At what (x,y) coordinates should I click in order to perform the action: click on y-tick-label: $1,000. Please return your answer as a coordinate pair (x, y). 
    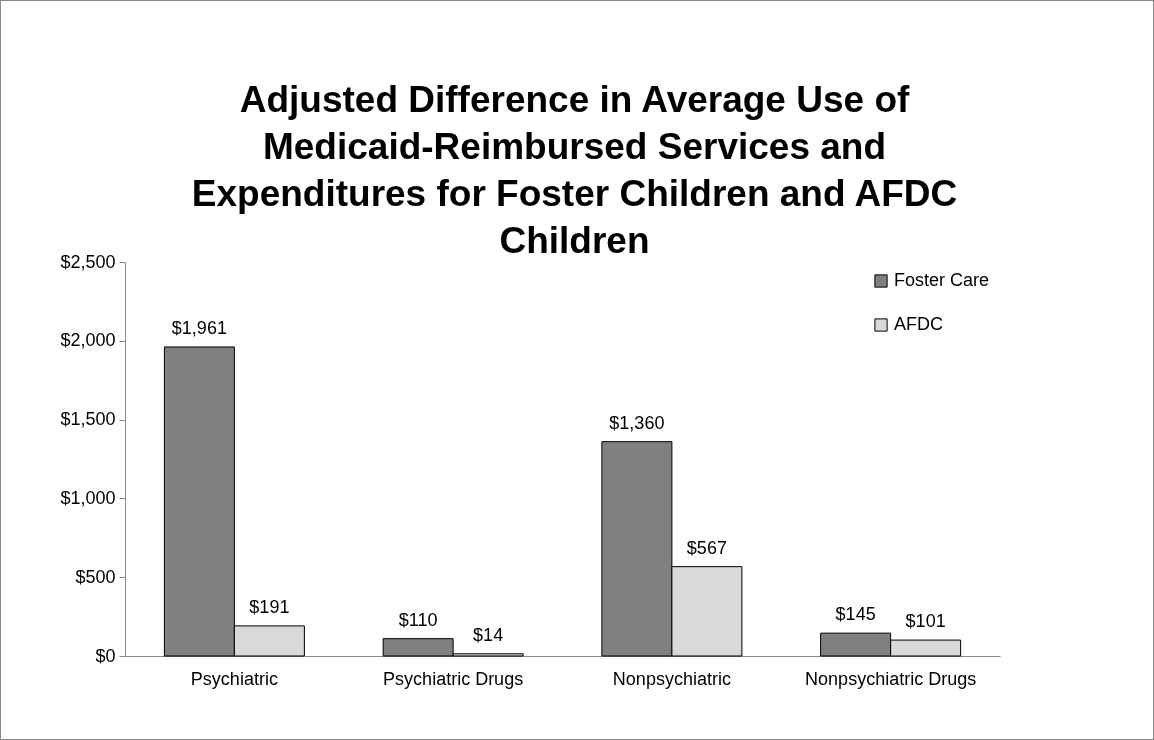
    Looking at the image, I should click on (88, 497).